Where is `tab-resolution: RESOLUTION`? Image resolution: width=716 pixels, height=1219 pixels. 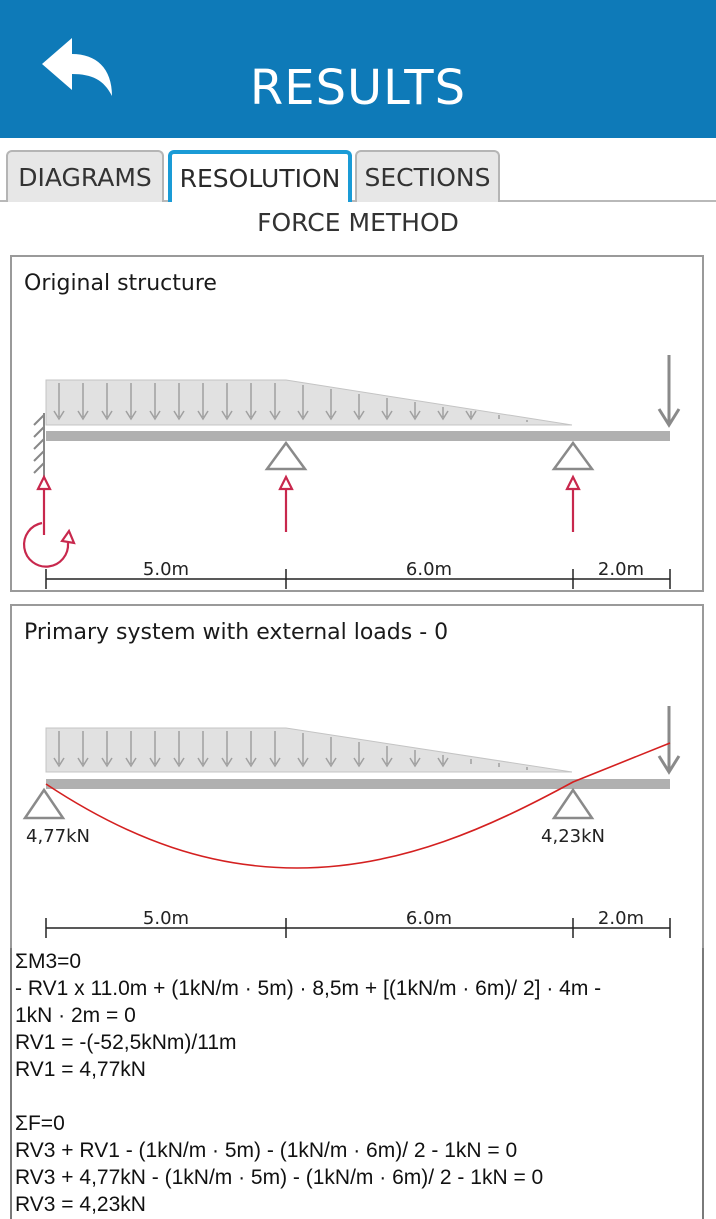 tab-resolution: RESOLUTION is located at coordinates (260, 176).